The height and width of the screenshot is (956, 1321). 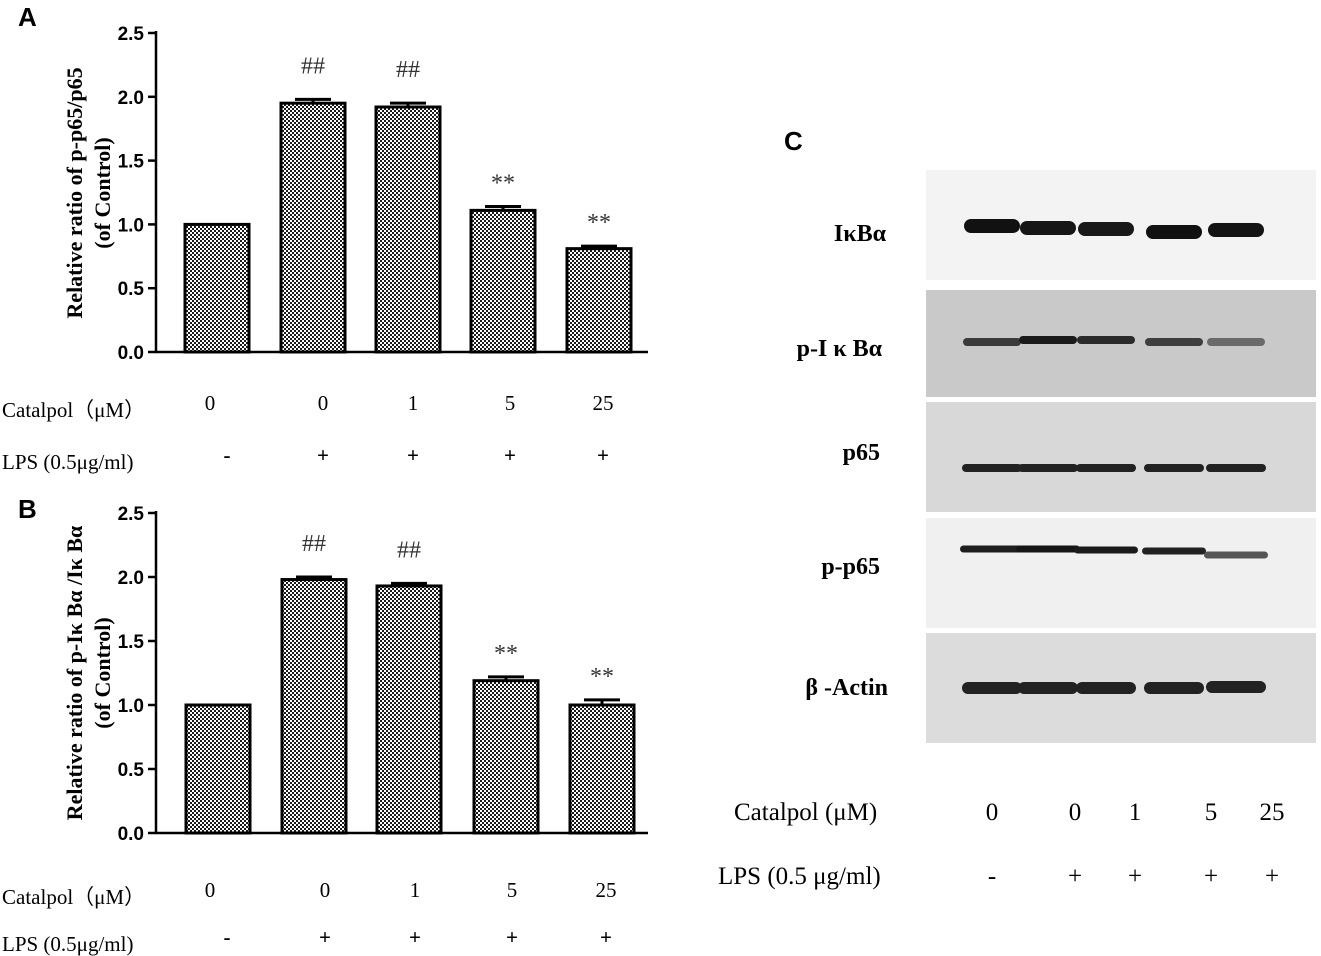 I want to click on blot-catalpol-dose: 5, so click(x=1211, y=812).